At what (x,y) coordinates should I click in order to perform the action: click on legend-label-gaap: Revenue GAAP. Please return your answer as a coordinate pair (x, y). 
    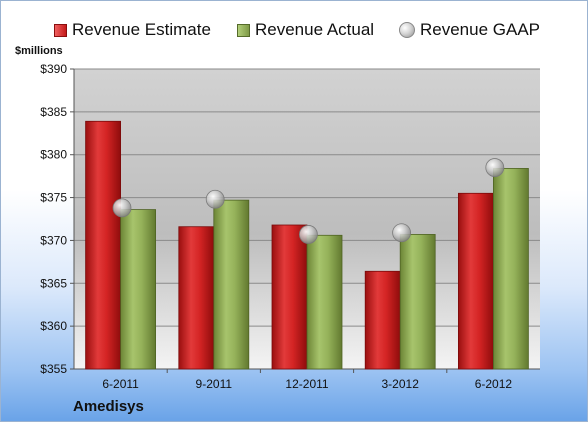
    Looking at the image, I should click on (480, 29).